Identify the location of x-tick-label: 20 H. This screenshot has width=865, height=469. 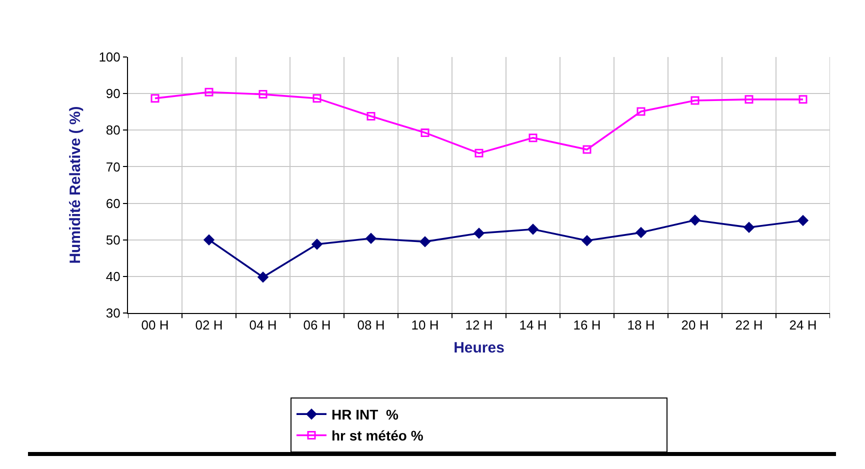
(695, 325).